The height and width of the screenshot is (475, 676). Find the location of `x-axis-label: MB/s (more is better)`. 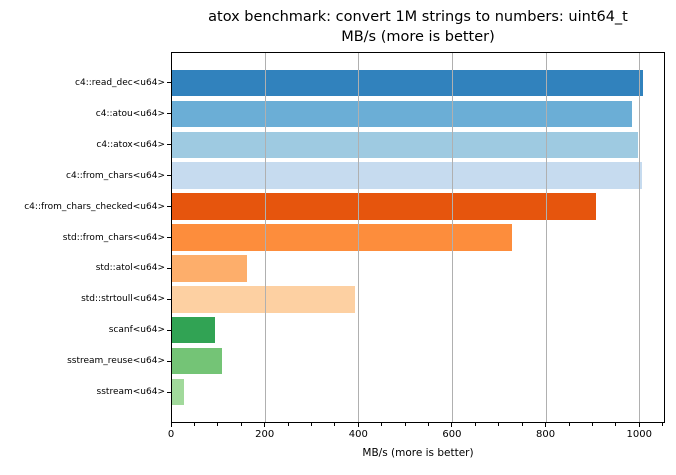

x-axis-label: MB/s (more is better) is located at coordinates (418, 453).